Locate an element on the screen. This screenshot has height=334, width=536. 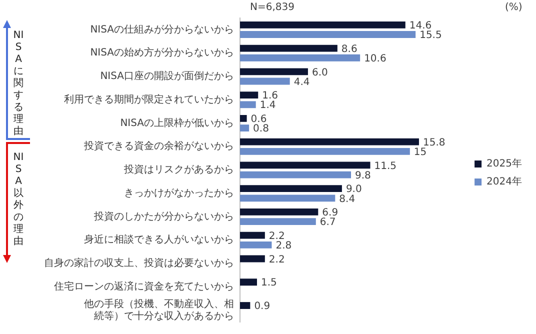
y-tick-label: 投資のしかたが分からないから is located at coordinates (163, 216).